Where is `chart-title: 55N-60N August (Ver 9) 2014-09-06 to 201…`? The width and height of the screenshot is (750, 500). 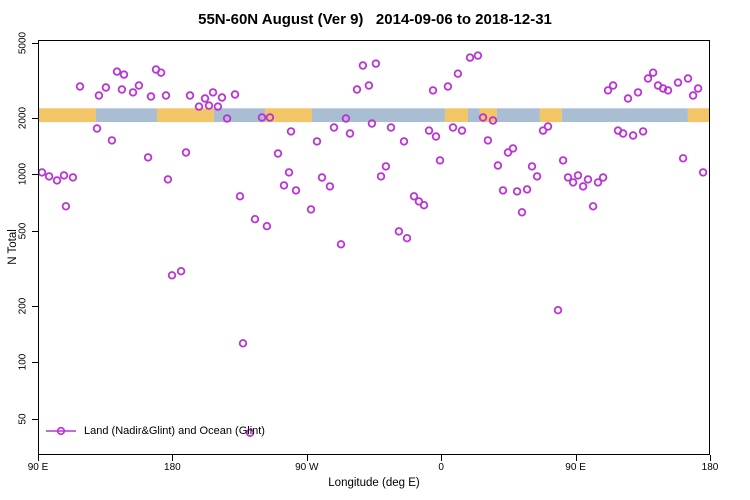 chart-title: 55N-60N August (Ver 9) 2014-09-06 to 201… is located at coordinates (375, 19).